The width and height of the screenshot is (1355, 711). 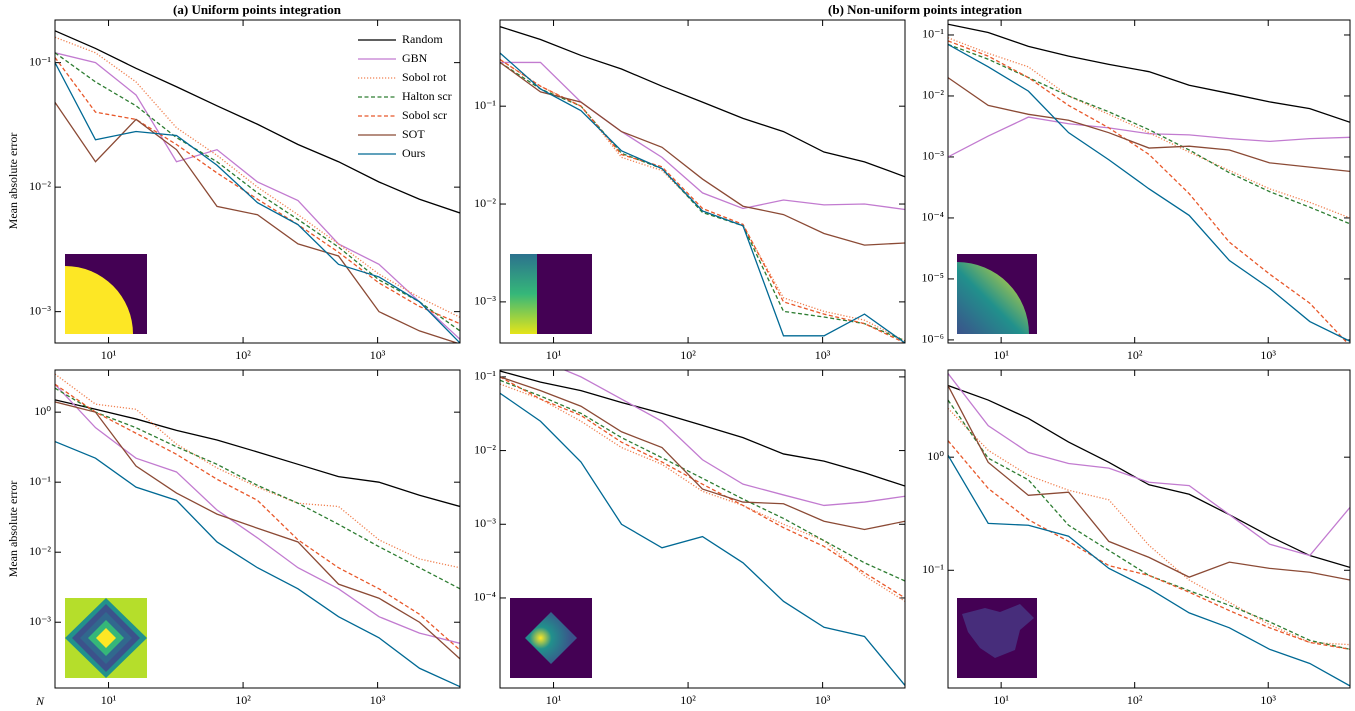 I want to click on legend-label: Random, so click(x=422, y=39).